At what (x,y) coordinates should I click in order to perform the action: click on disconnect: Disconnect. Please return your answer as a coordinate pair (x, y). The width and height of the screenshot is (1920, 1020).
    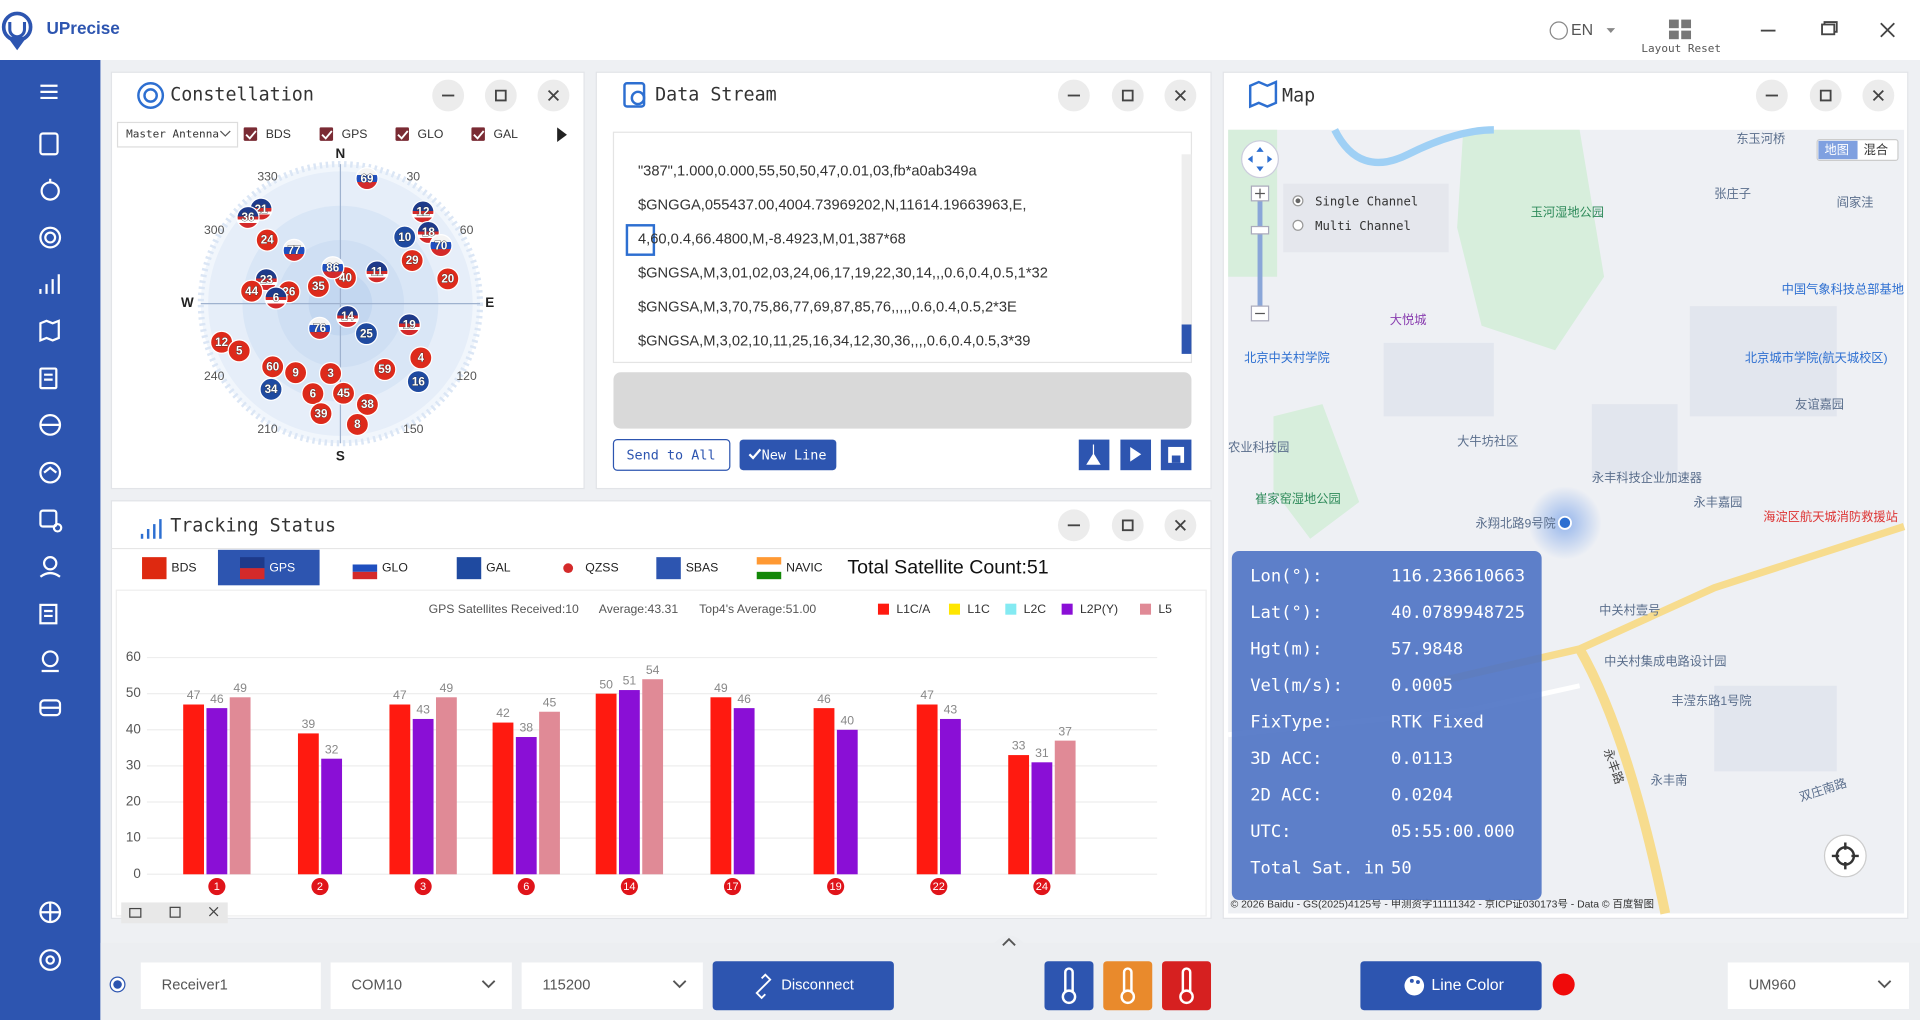
    Looking at the image, I should click on (817, 986).